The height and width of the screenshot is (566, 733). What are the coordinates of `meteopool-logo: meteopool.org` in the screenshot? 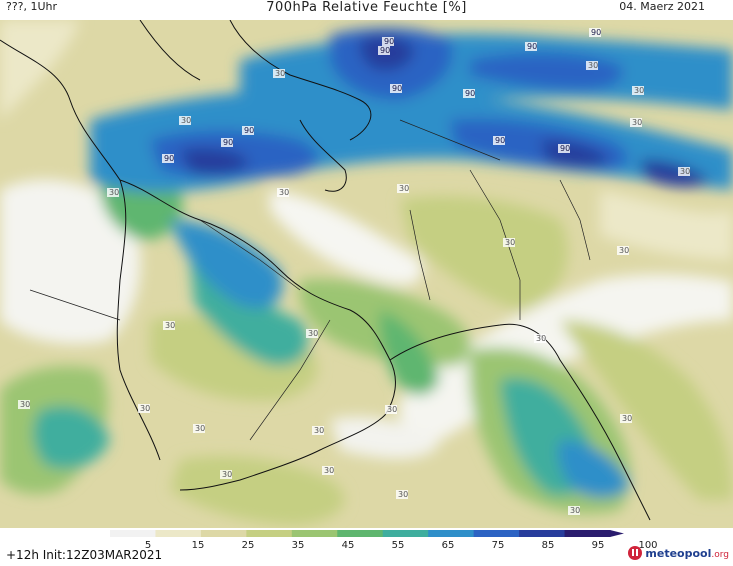 It's located at (678, 553).